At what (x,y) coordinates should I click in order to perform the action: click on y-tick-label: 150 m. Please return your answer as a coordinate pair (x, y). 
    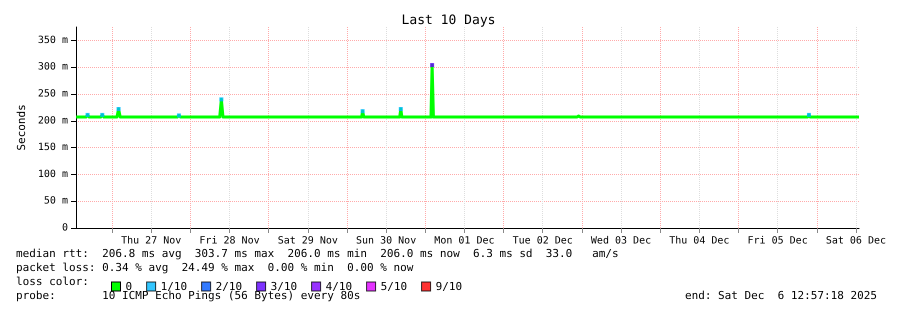
    Looking at the image, I should click on (53, 148).